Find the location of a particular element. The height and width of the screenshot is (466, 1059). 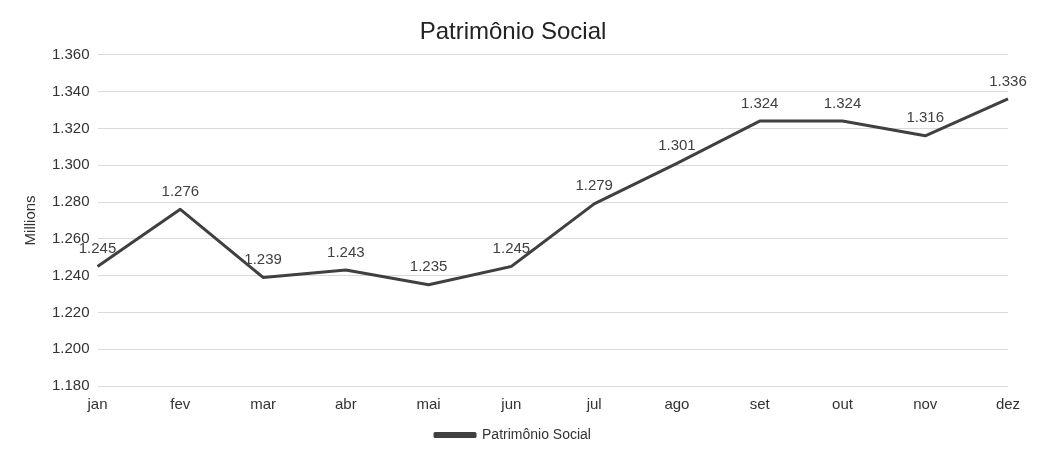

data-label: 1.235 is located at coordinates (428, 266).